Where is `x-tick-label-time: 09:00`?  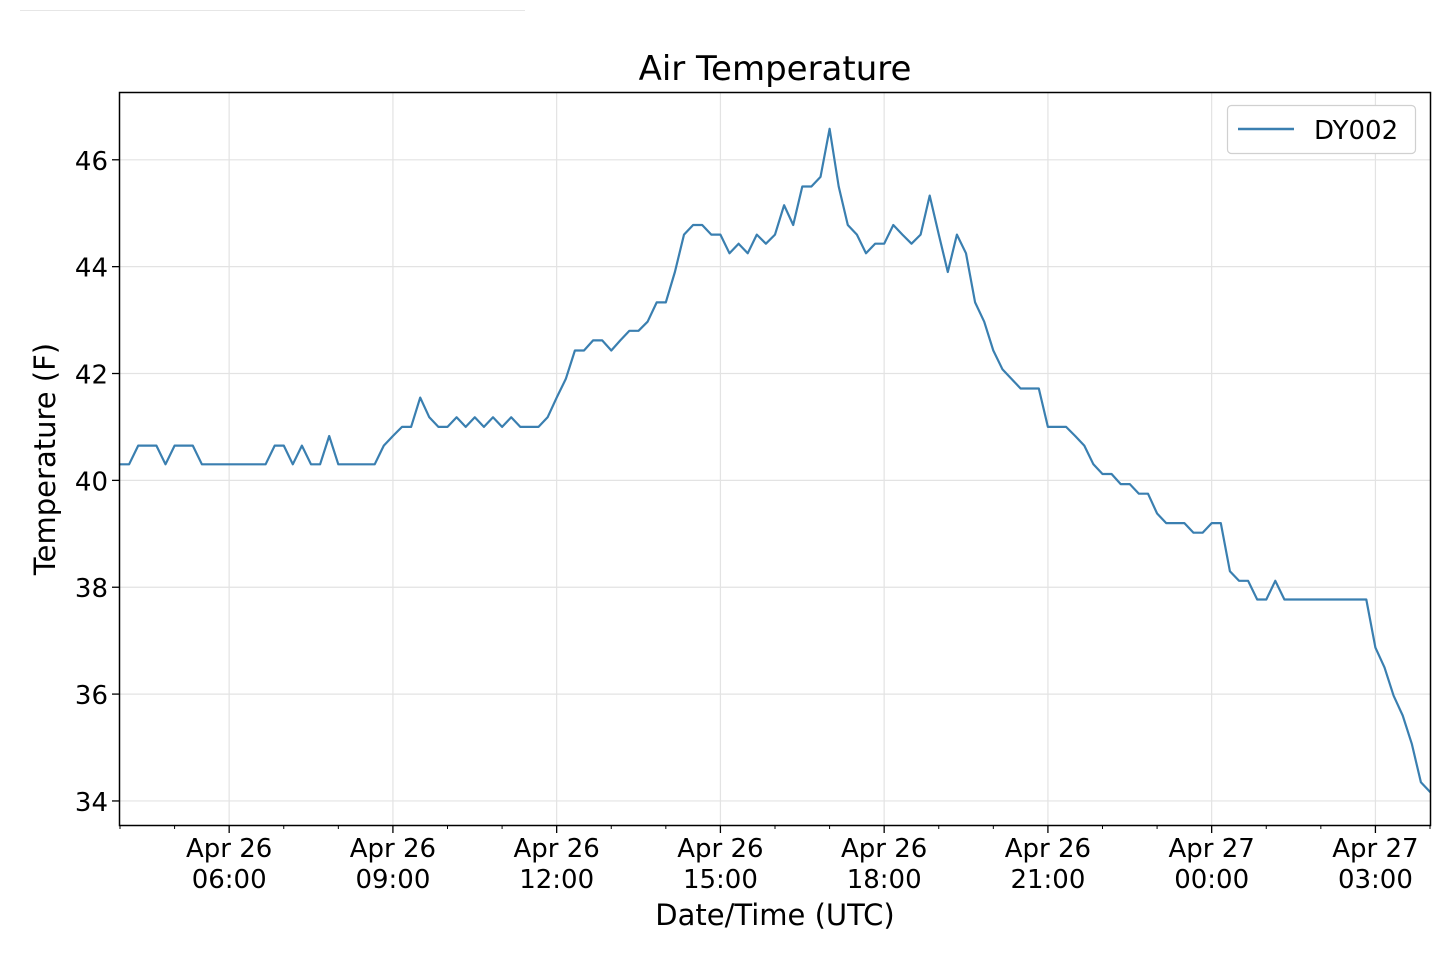 x-tick-label-time: 09:00 is located at coordinates (392, 880).